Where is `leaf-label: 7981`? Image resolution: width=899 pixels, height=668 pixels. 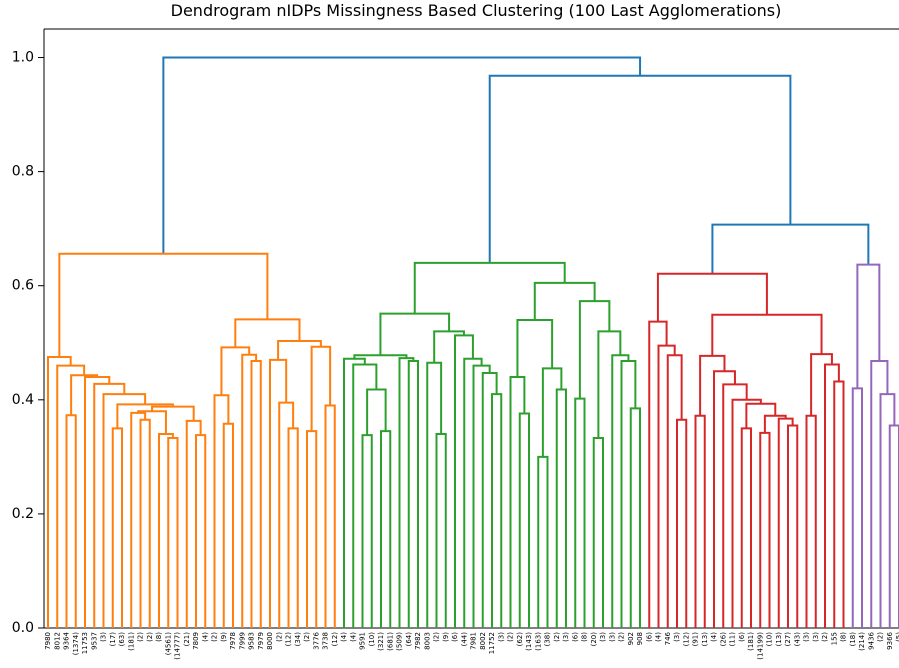
leaf-label: 7981 is located at coordinates (474, 641).